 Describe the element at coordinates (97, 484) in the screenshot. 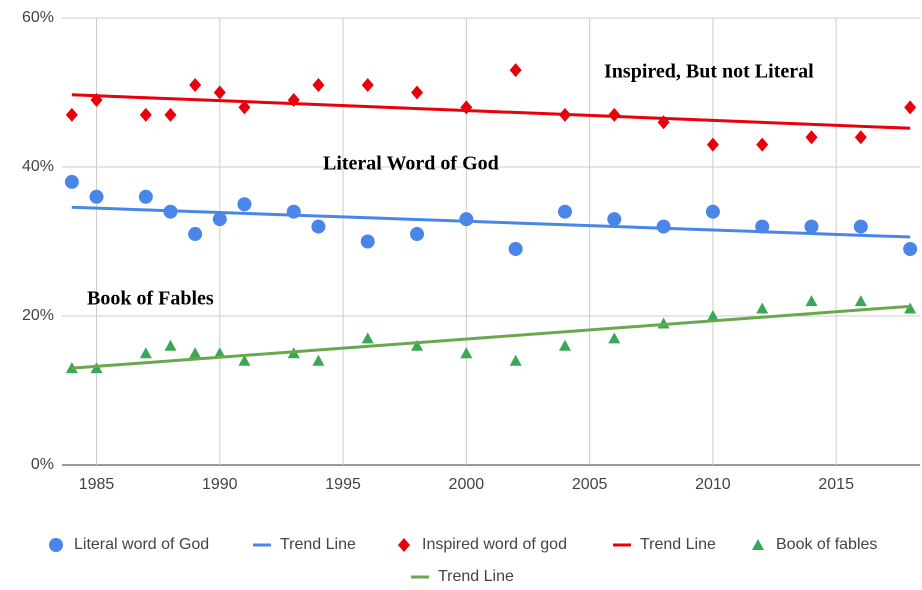

I see `x-tick-label: 1985` at that location.